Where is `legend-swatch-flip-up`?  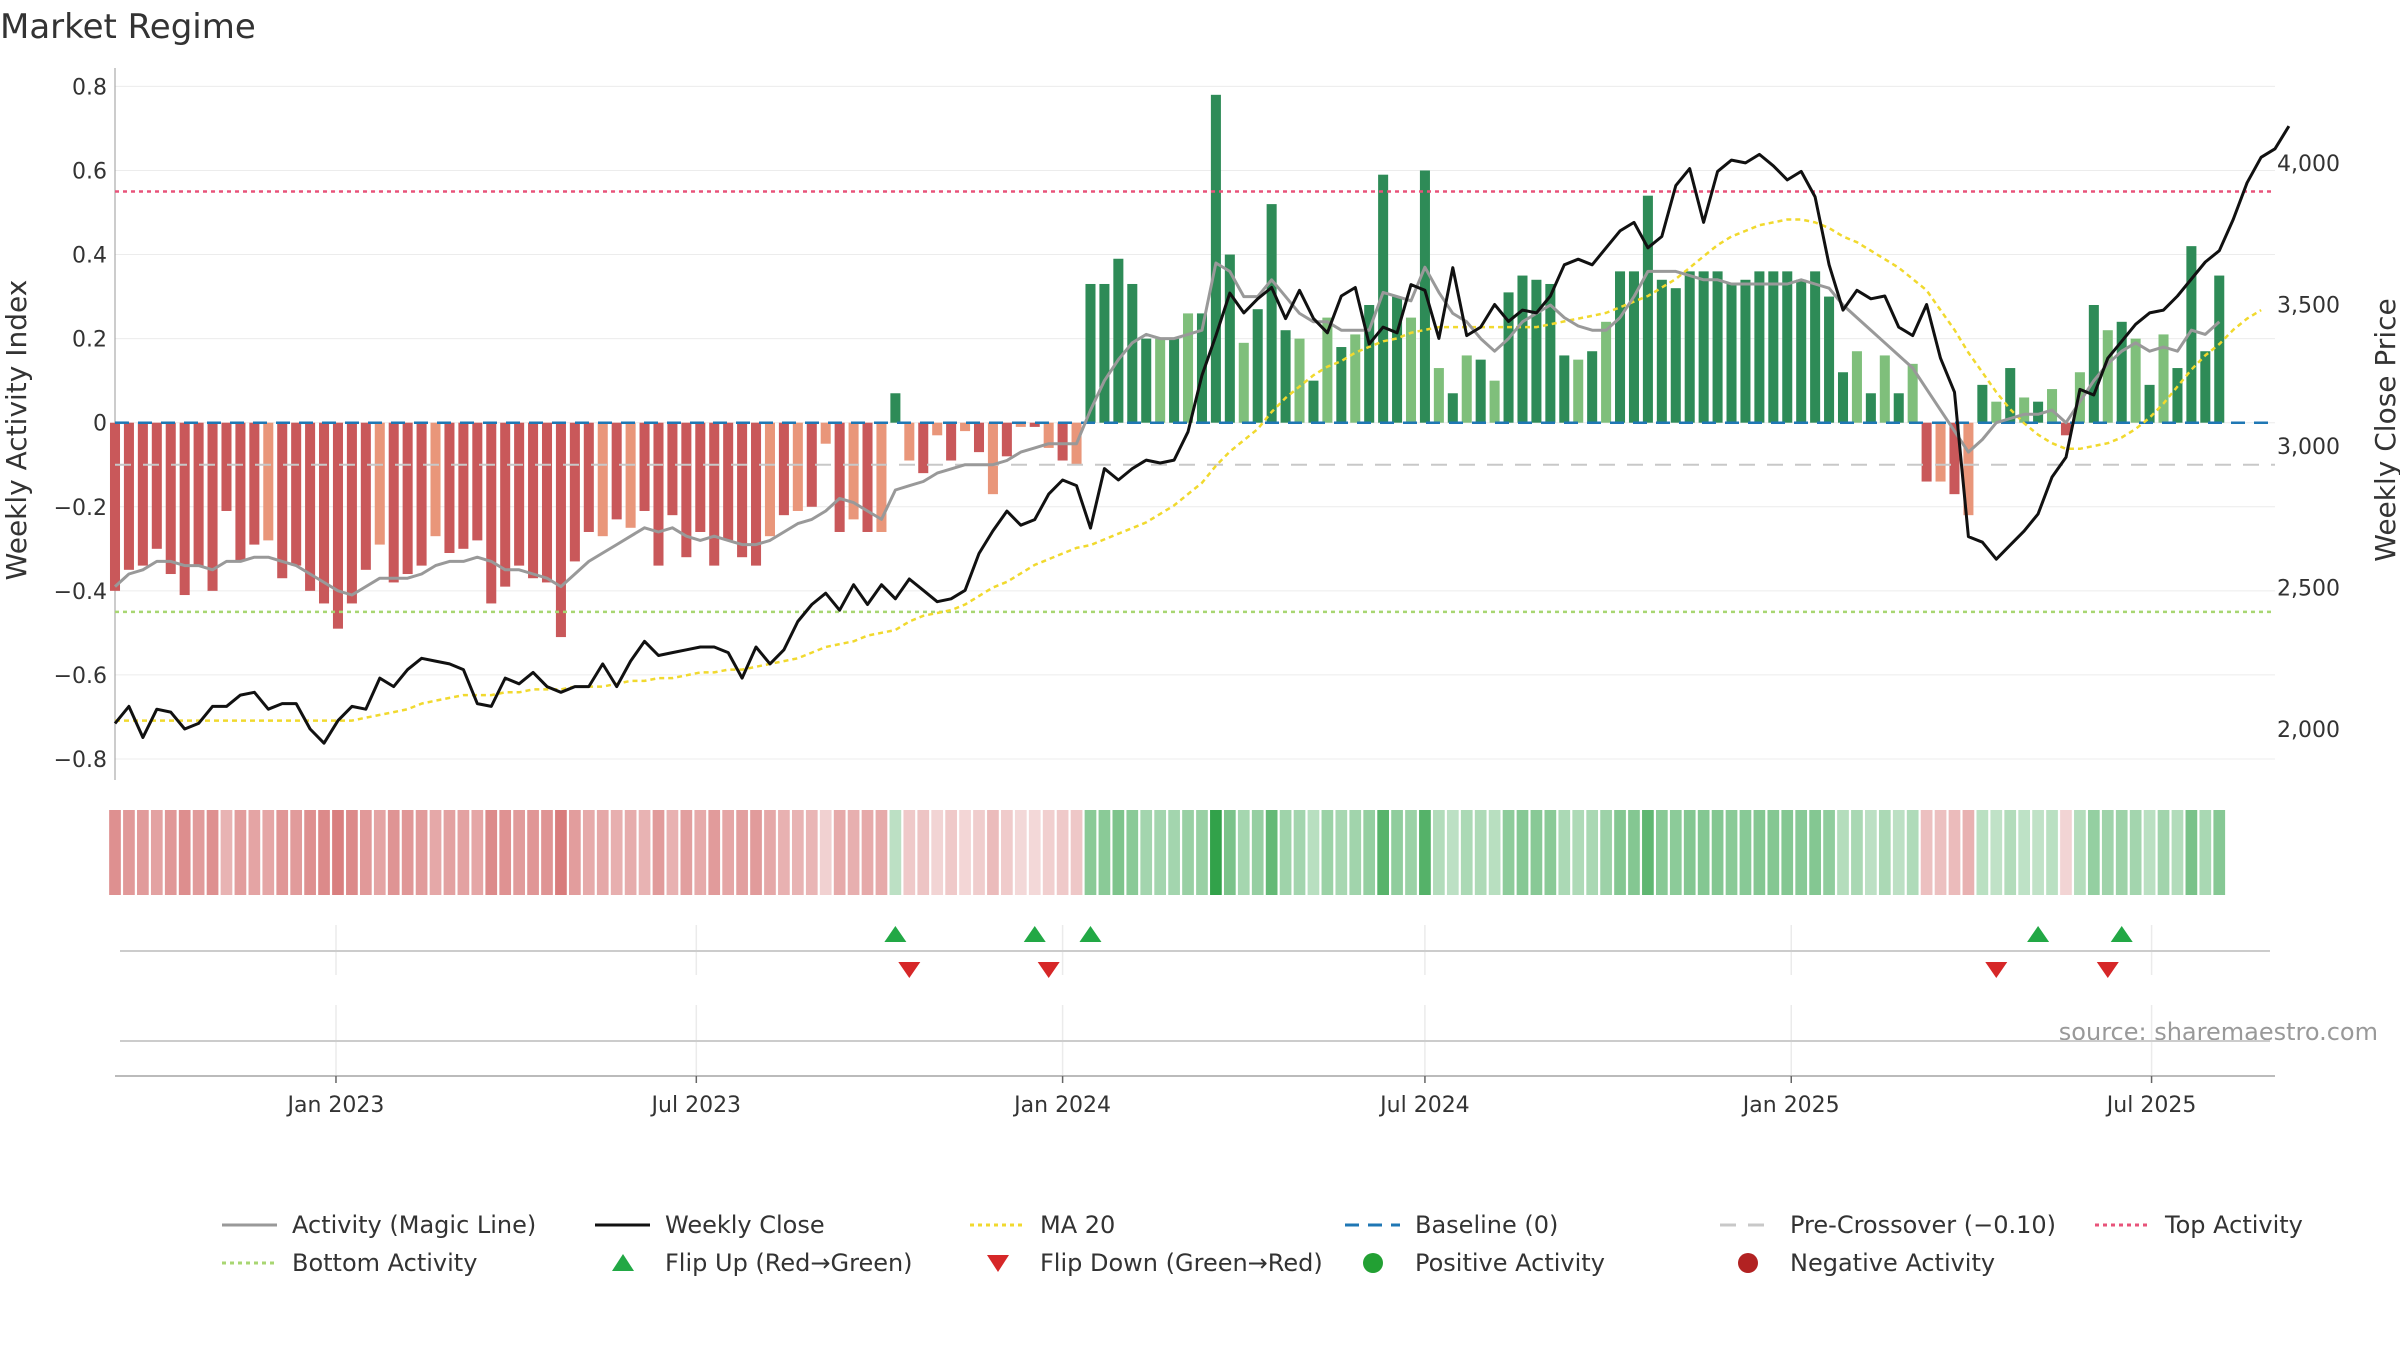
legend-swatch-flip-up is located at coordinates (623, 1262).